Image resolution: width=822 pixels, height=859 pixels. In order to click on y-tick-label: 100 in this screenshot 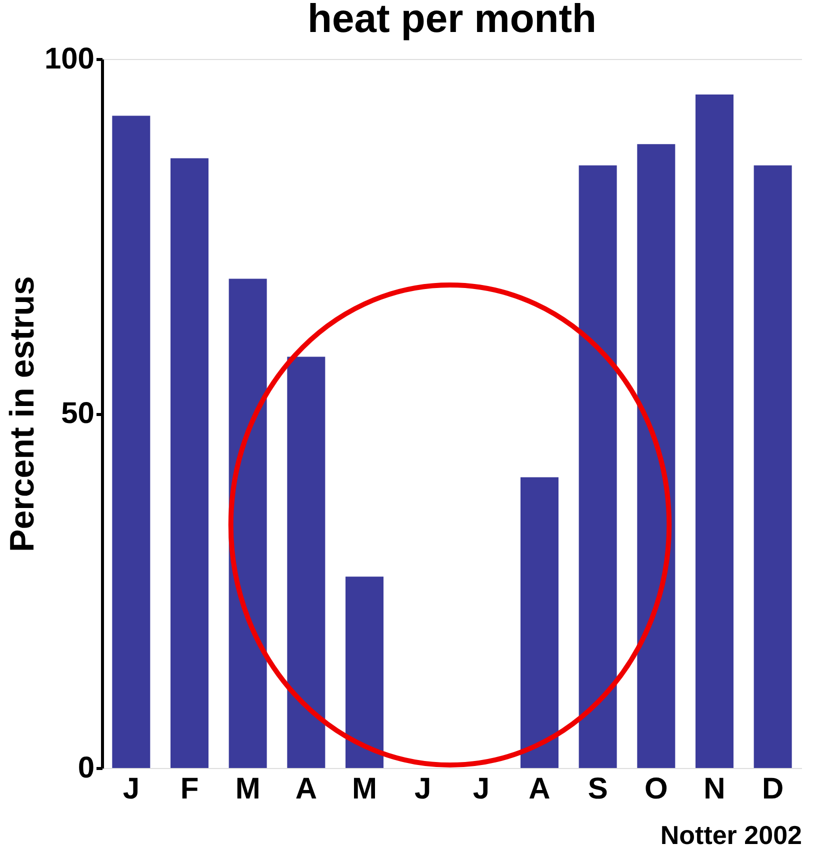, I will do `click(69, 59)`.